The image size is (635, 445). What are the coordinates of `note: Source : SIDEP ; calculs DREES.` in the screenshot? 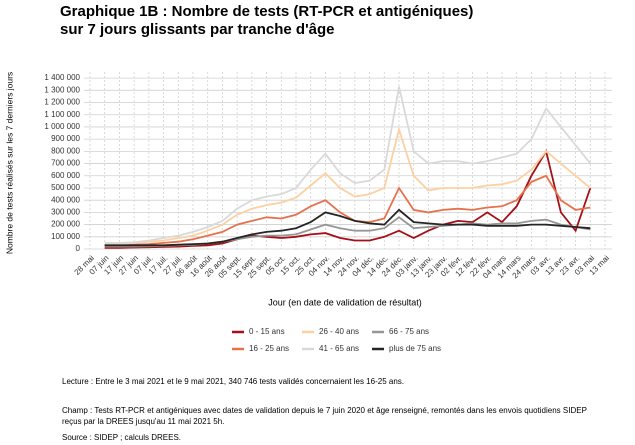 It's located at (122, 437).